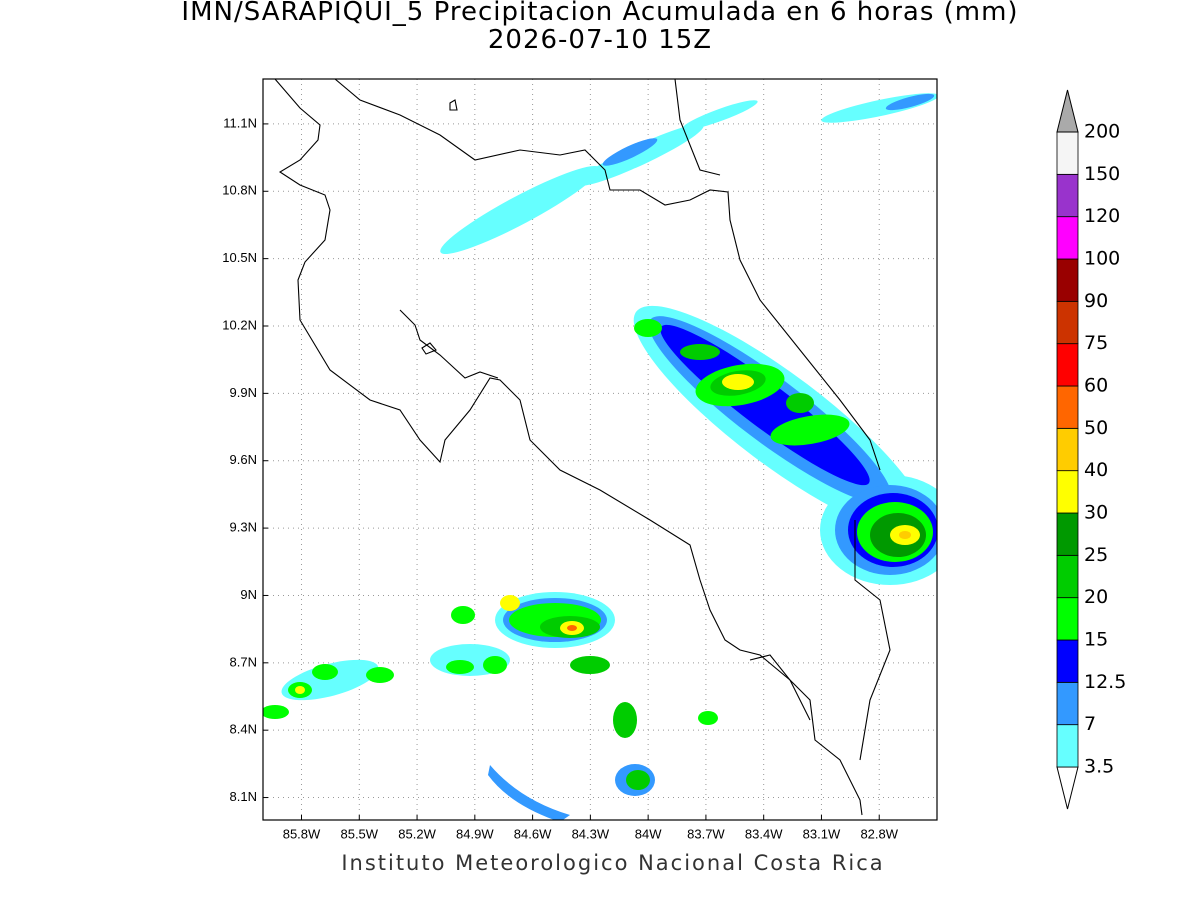  I want to click on y-tick-label: 8.7N, so click(243, 661).